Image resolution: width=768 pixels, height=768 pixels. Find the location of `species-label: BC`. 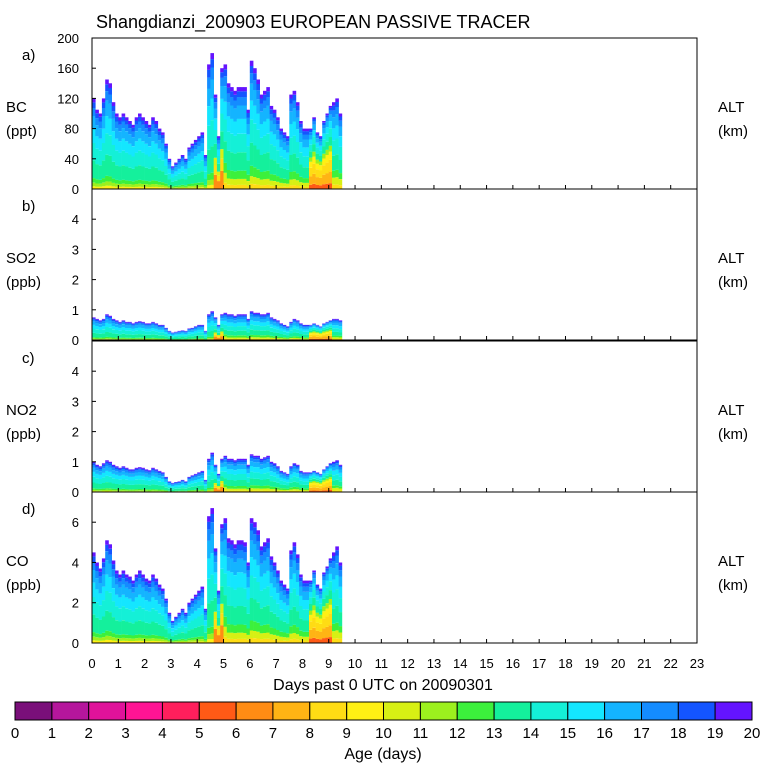

species-label: BC is located at coordinates (16, 107).